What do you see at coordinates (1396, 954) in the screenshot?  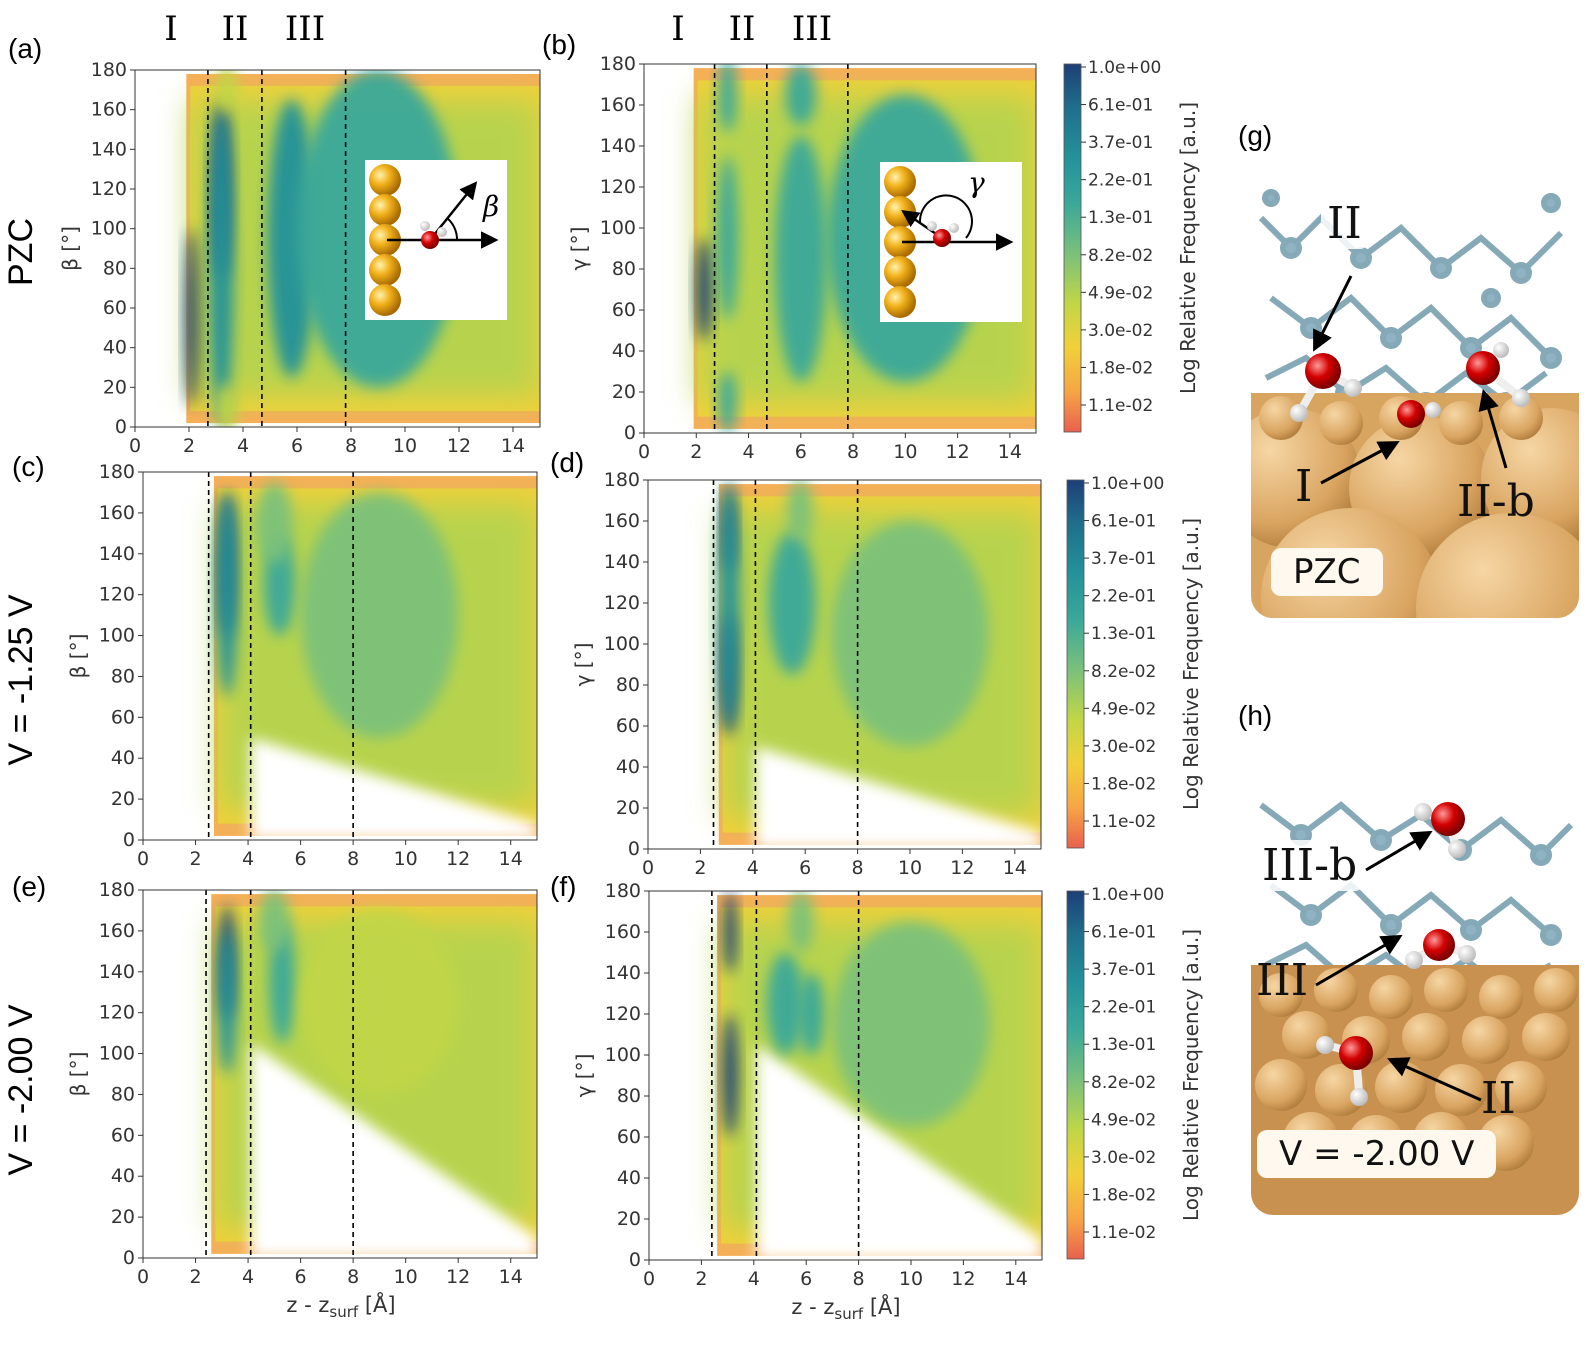 I see `highlighted-waters` at bounding box center [1396, 954].